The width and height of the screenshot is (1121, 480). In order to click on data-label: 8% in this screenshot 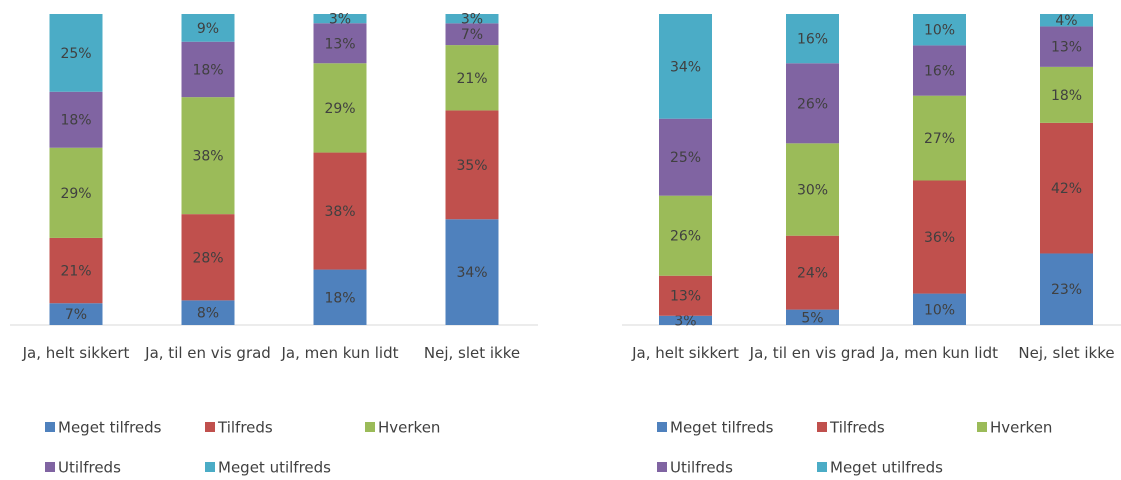, I will do `click(208, 314)`.